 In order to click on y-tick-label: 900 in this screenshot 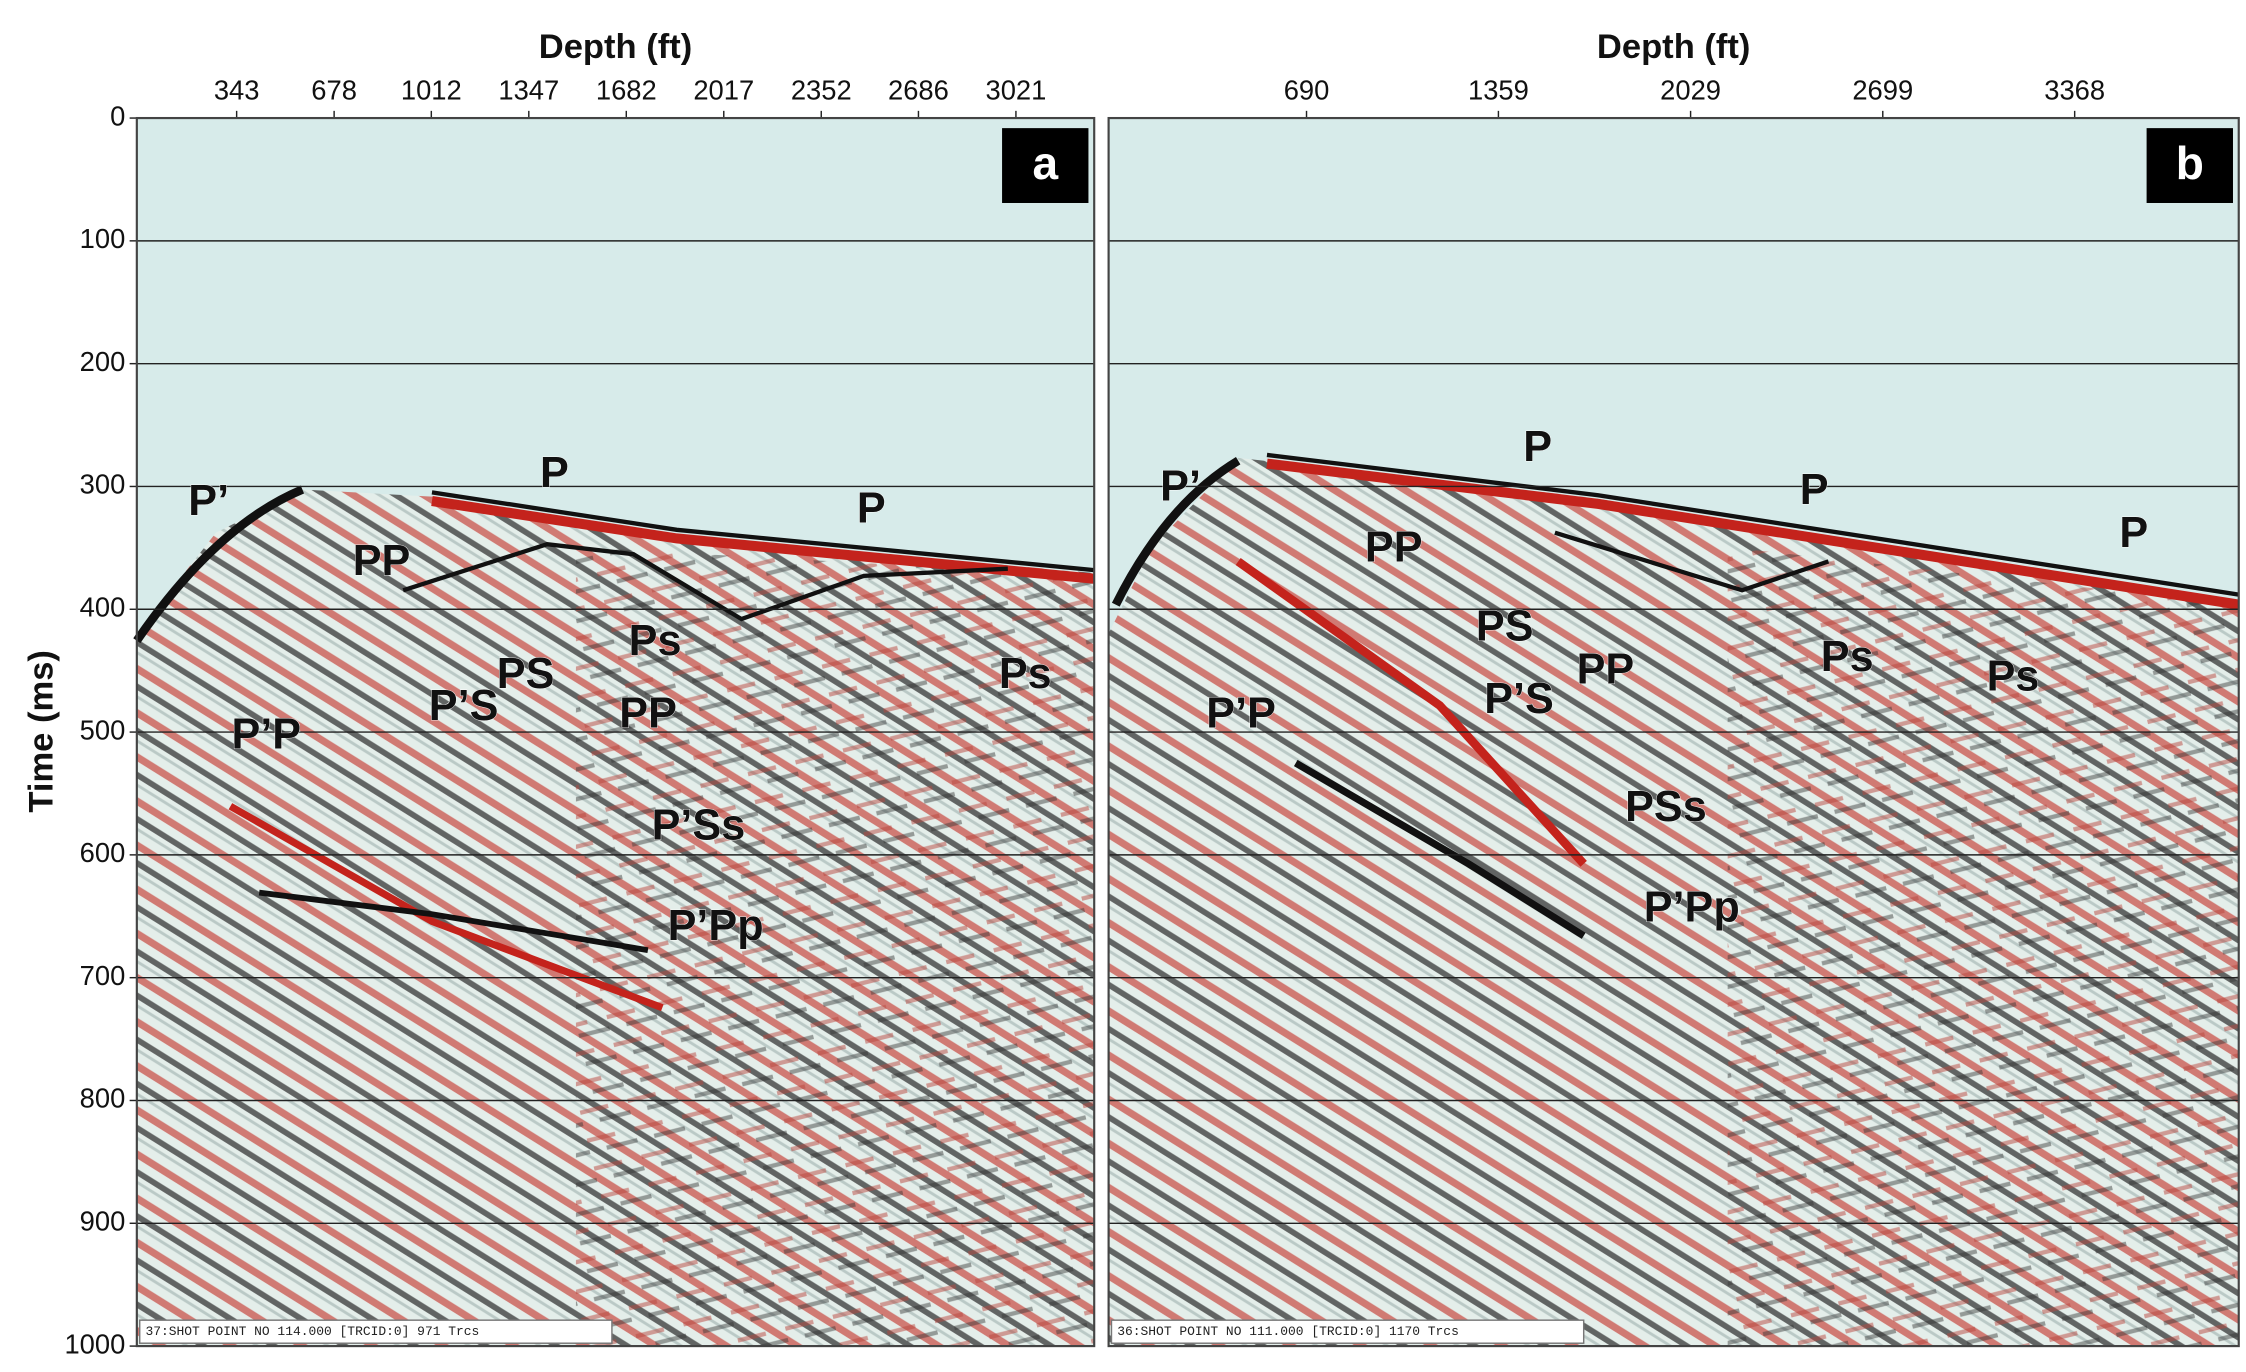, I will do `click(103, 1221)`.